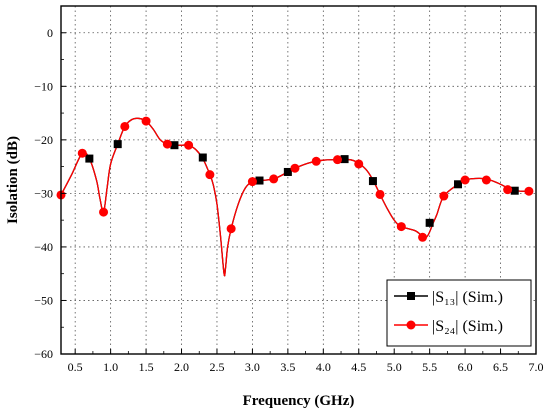 The height and width of the screenshot is (417, 550). I want to click on legend: |S₁₃| (Sim.) |S₂₄| (Sim.), so click(459, 313).